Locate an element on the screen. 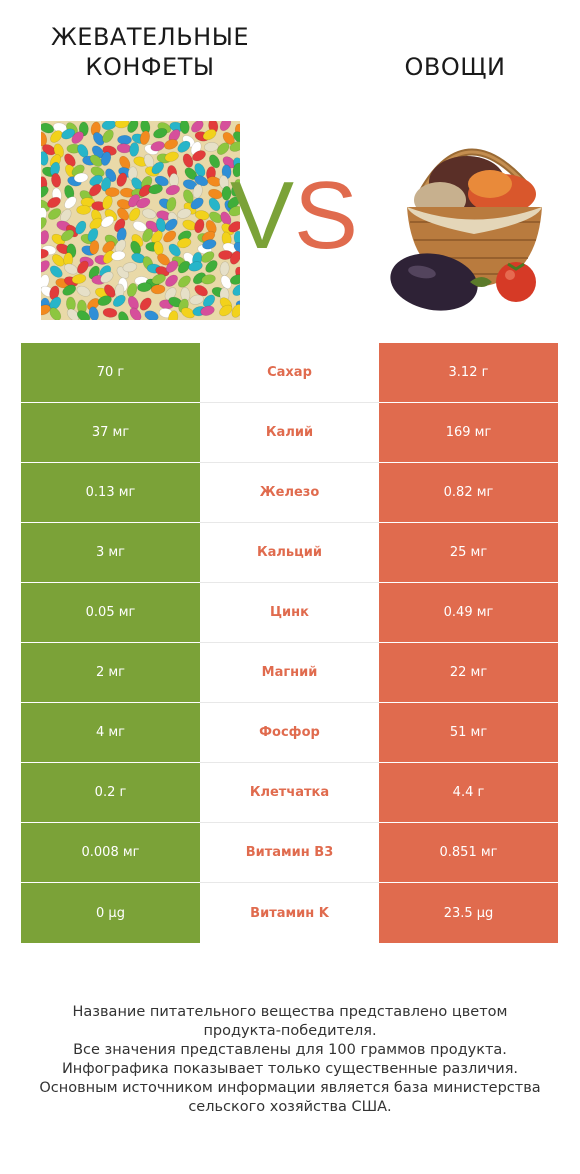 Image resolution: width=580 pixels, height=1174 pixels. nutrient-name: Железо is located at coordinates (289, 493).